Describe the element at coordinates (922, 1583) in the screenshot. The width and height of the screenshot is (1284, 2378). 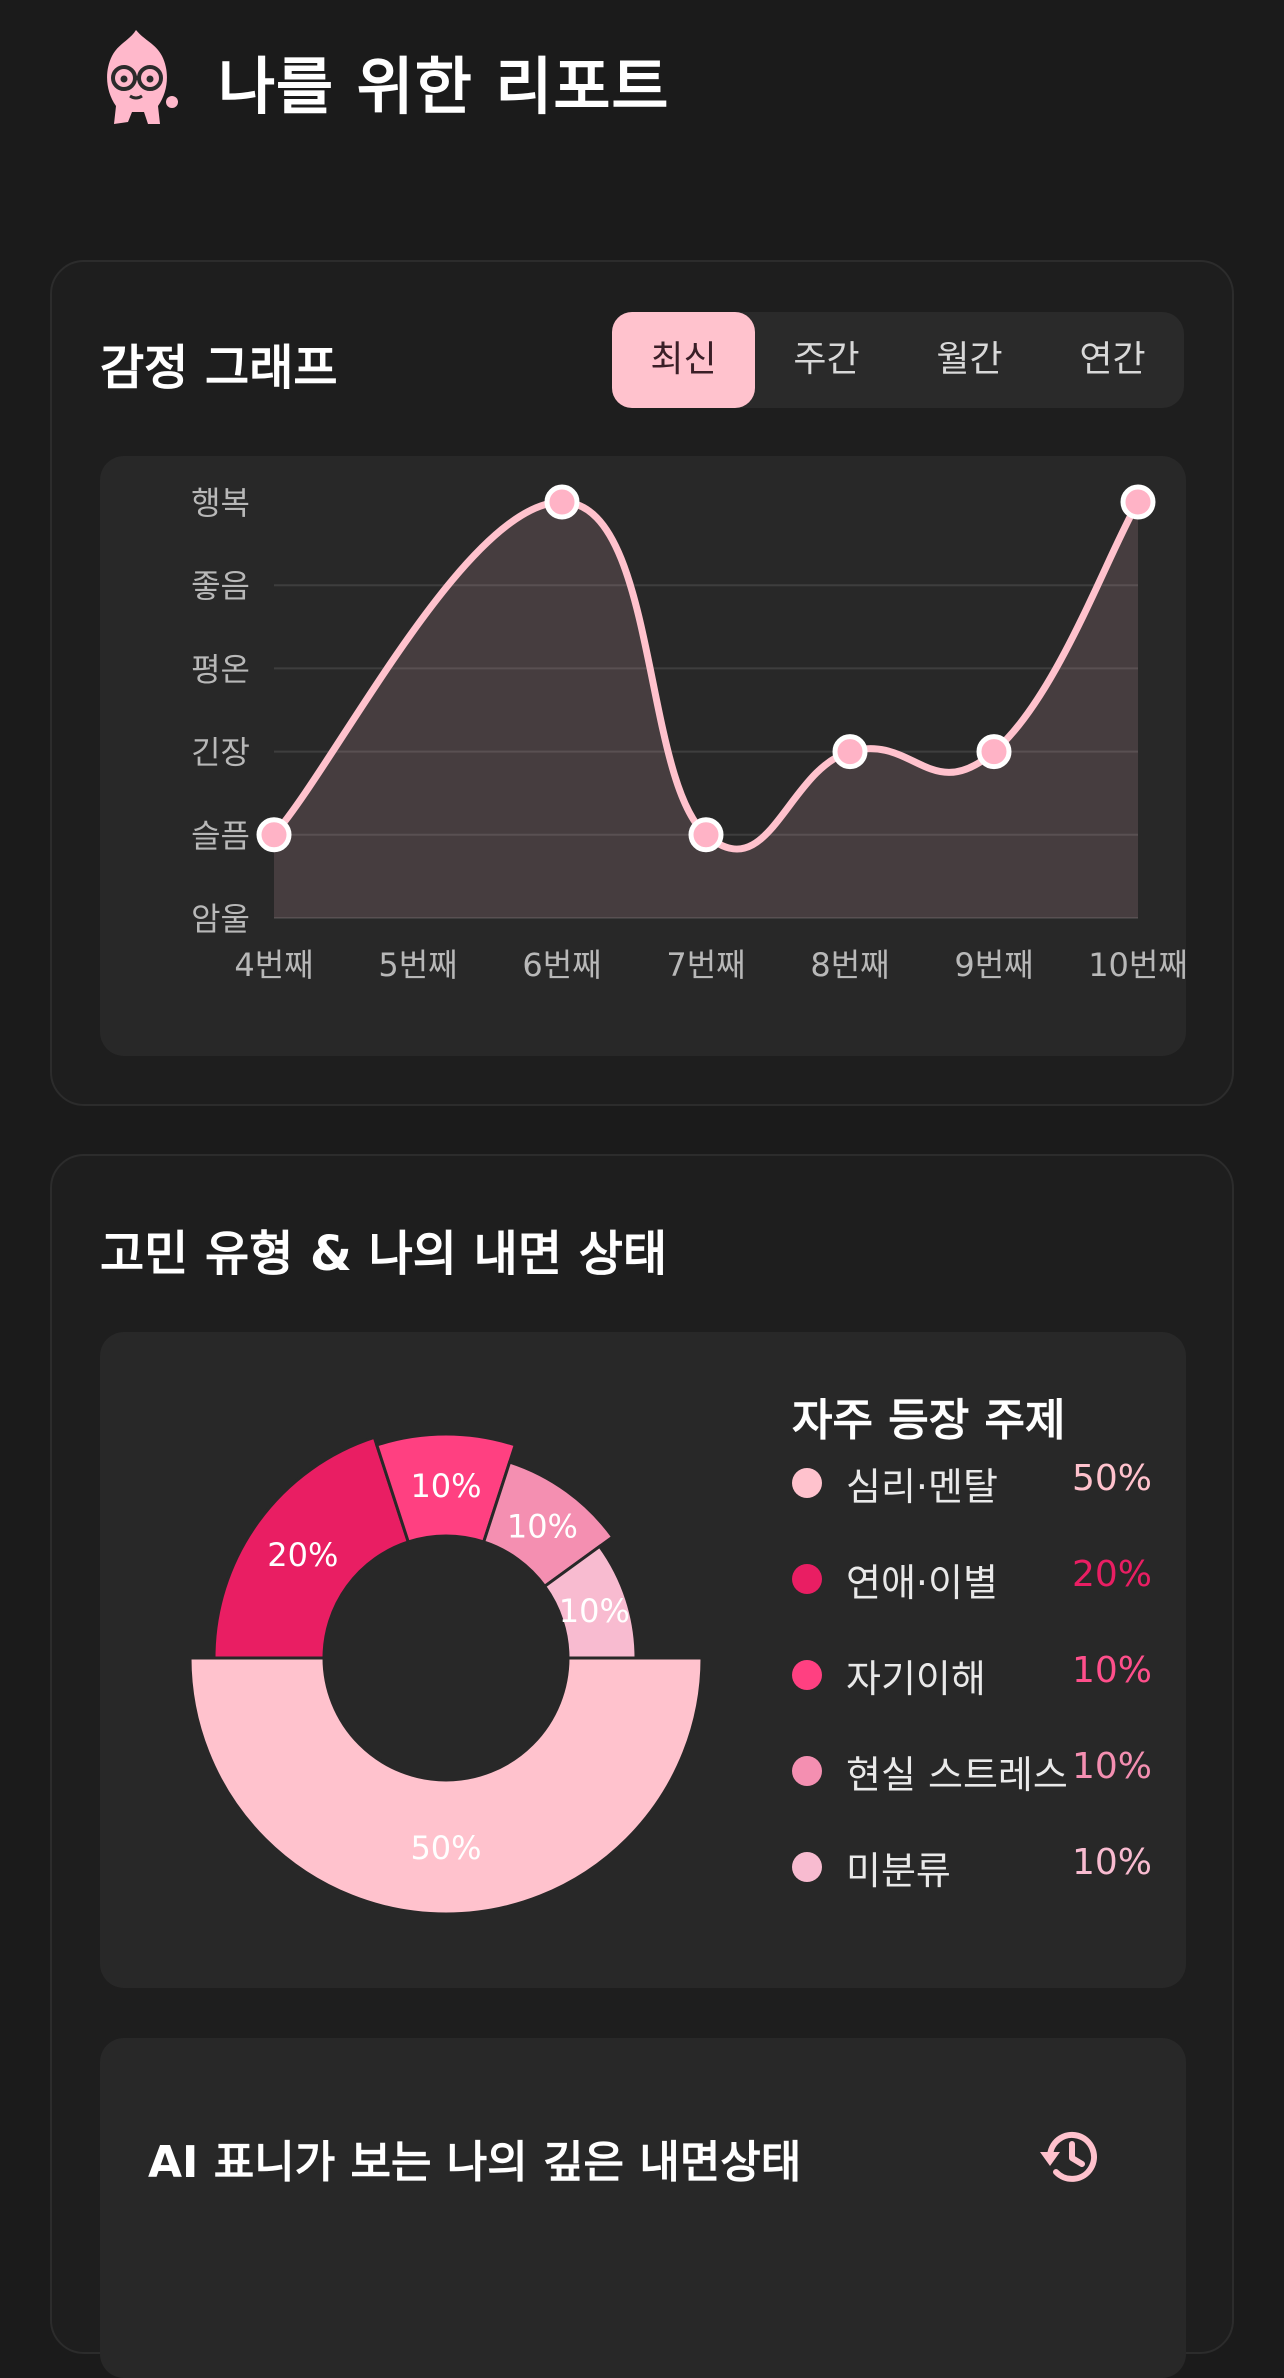
I see `legend-label: 연애·이별` at that location.